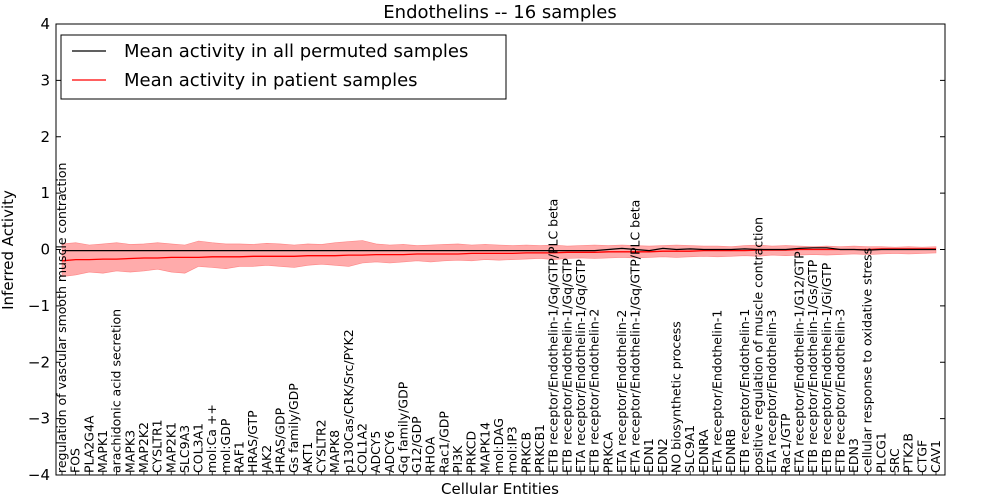  What do you see at coordinates (225, 445) in the screenshot?
I see `entity-label: mol:GDP` at bounding box center [225, 445].